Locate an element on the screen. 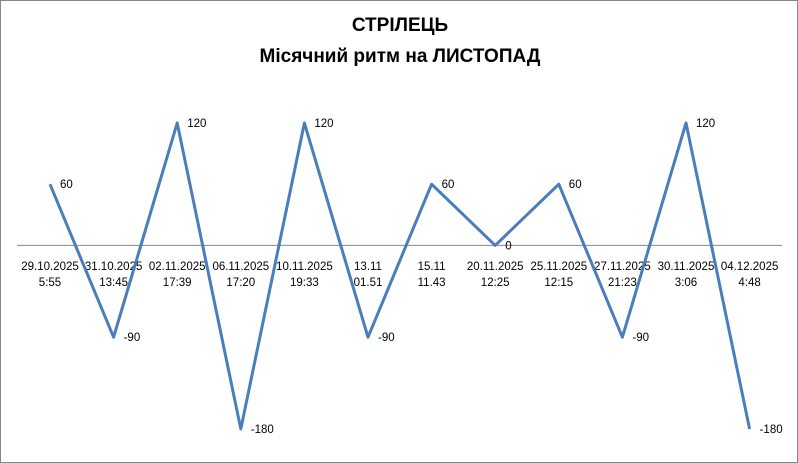 The width and height of the screenshot is (798, 463). x-tick-label: 31.10.2025 is located at coordinates (114, 267).